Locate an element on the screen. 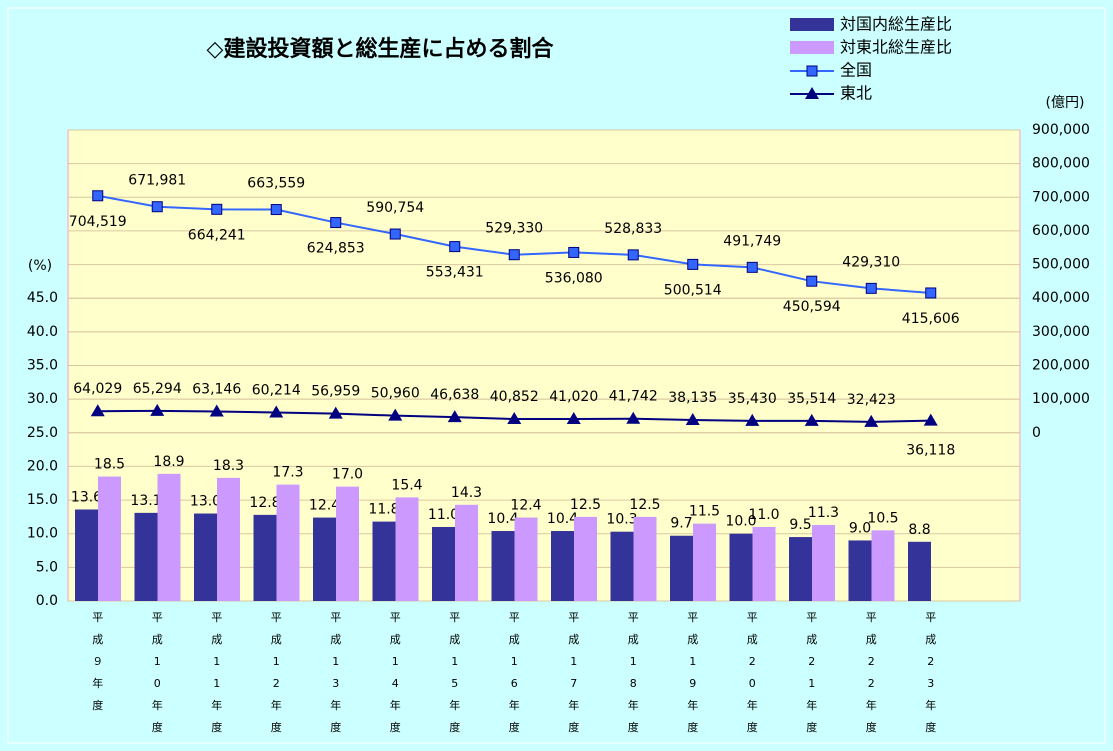  bar-value-label: 18.9 is located at coordinates (168, 462).